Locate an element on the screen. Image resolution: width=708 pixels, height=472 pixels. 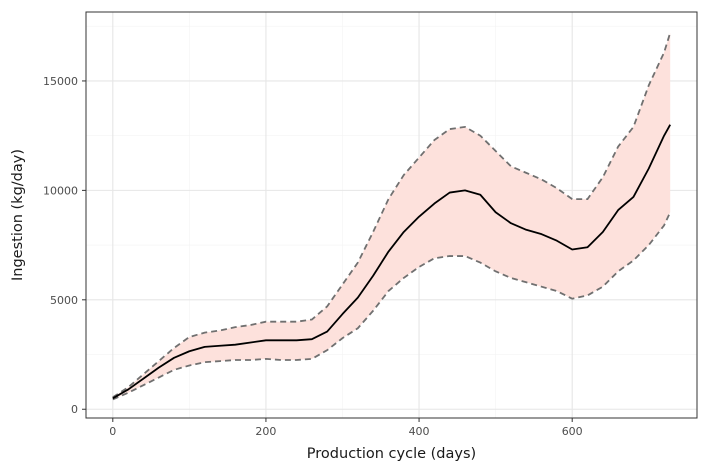
x-tick-label: 600 is located at coordinates (572, 431).